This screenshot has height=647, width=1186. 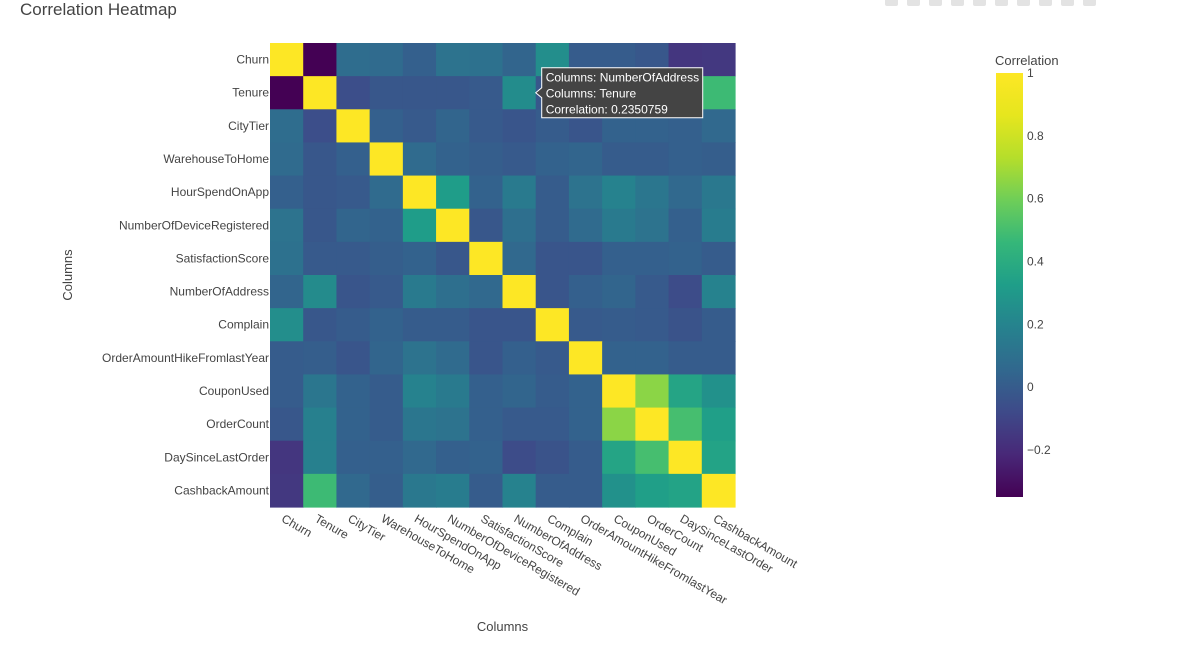 What do you see at coordinates (935, 3) in the screenshot?
I see `pan-icon` at bounding box center [935, 3].